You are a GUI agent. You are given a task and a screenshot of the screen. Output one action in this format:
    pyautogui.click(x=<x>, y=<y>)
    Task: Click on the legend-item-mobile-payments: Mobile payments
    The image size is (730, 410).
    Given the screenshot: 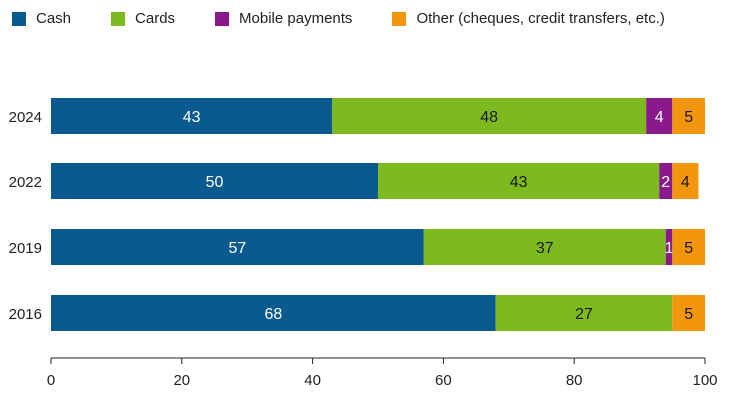 What is the action you would take?
    pyautogui.click(x=283, y=18)
    